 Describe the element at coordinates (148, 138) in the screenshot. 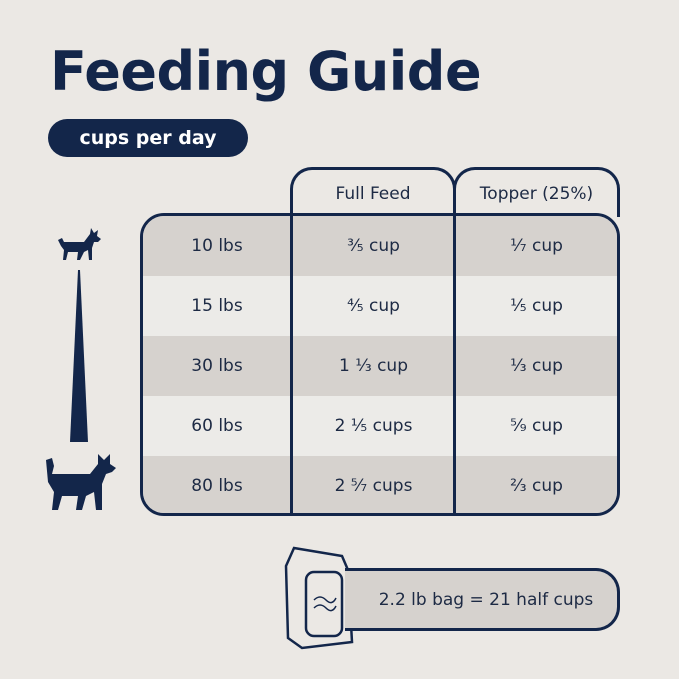

I see `units-badge: cups per day` at that location.